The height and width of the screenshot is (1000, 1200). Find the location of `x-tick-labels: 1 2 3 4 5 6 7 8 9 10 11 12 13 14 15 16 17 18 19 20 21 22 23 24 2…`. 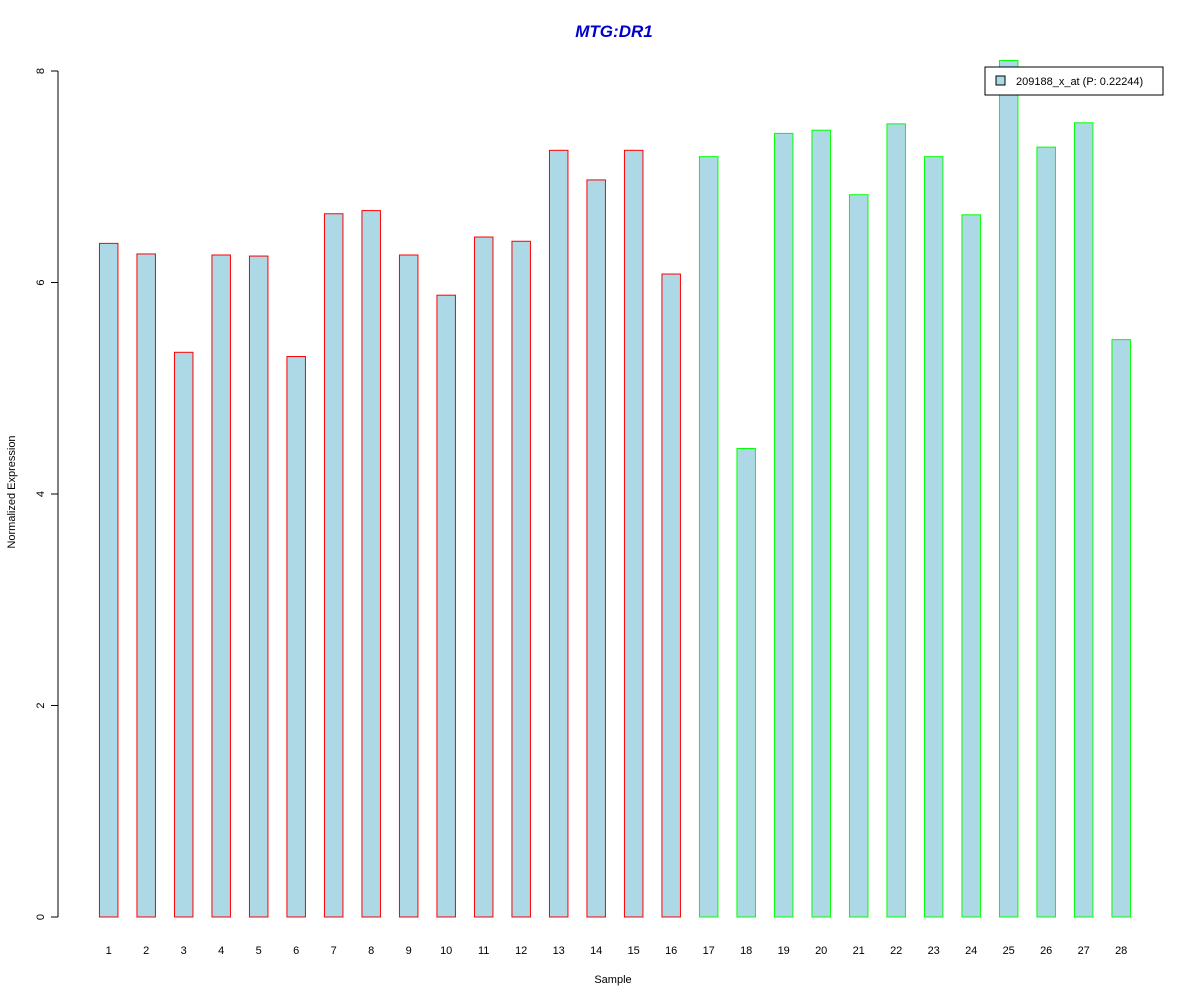

x-tick-labels: 1 2 3 4 5 6 7 8 9 10 11 12 13 14 15 16 17 18 19 20 21 22 23 24 2… is located at coordinates (617, 951).